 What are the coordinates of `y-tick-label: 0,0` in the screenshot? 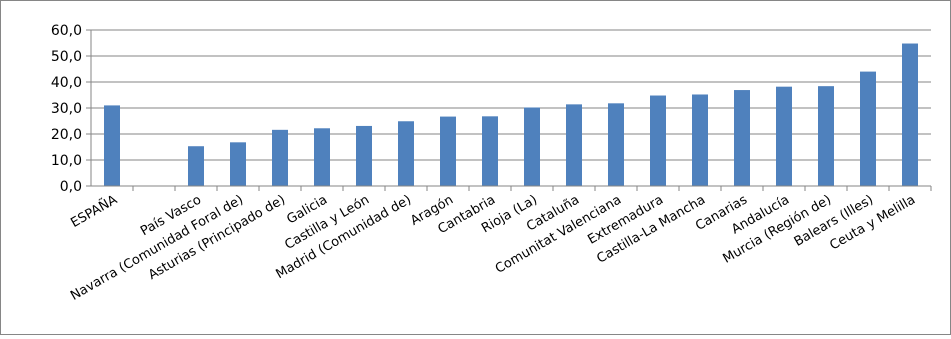 It's located at (71, 187).